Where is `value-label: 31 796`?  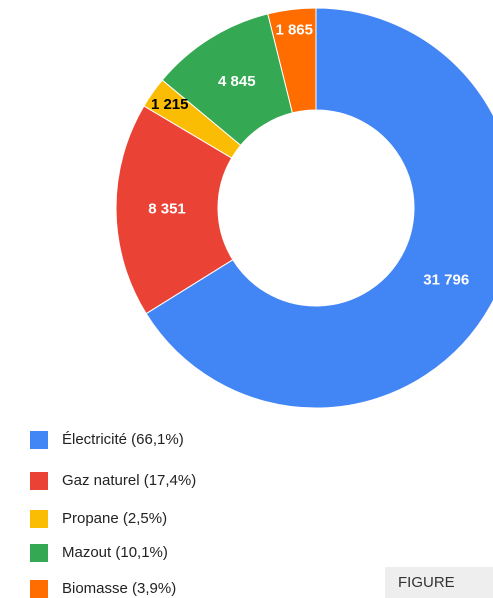 value-label: 31 796 is located at coordinates (446, 279).